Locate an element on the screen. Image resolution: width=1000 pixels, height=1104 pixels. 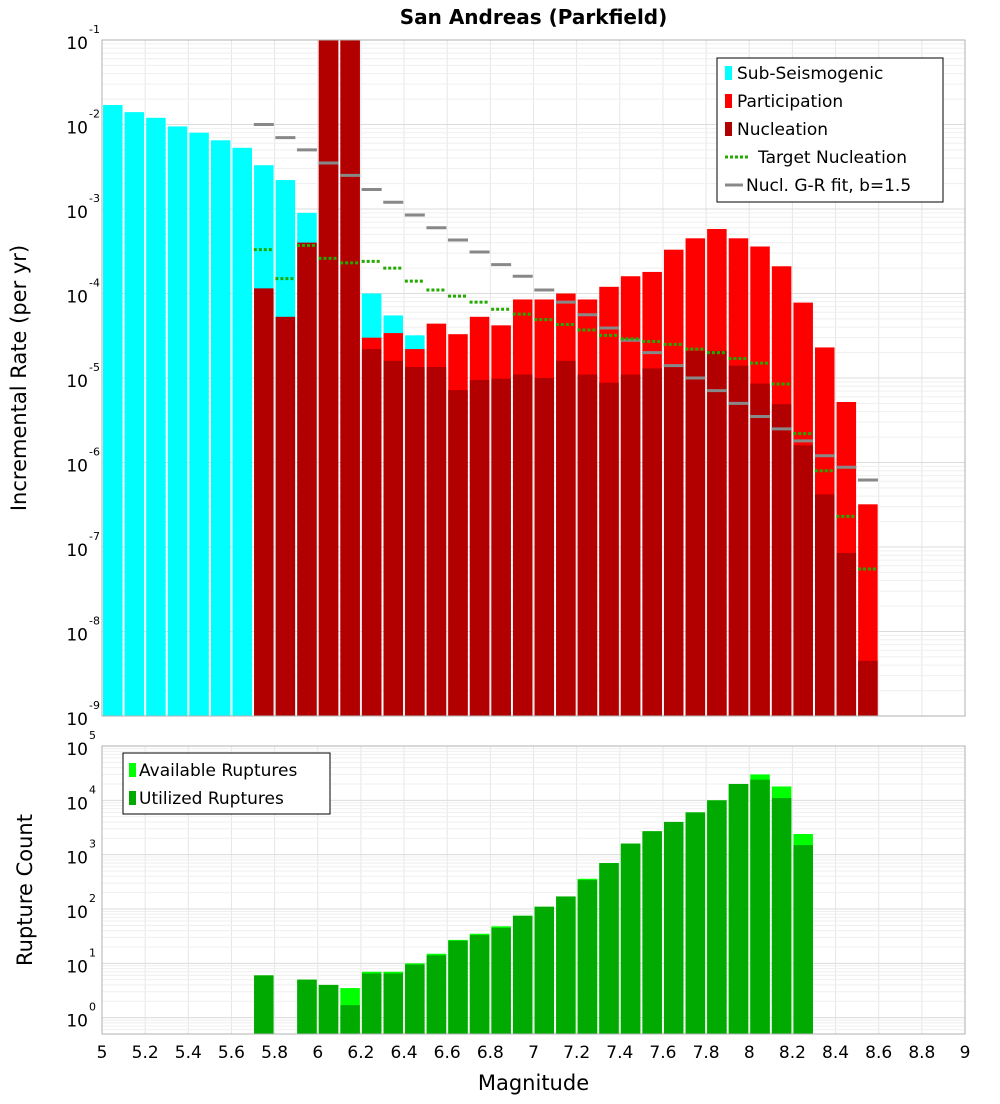
x-tick-label: 8 is located at coordinates (749, 1053).